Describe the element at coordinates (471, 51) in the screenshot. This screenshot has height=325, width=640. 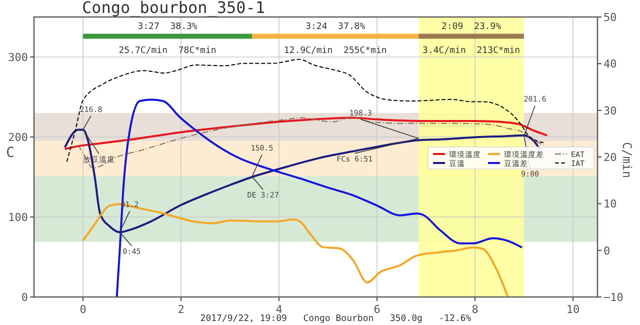
I see `annotation: 3.4C/min 213C*min` at that location.